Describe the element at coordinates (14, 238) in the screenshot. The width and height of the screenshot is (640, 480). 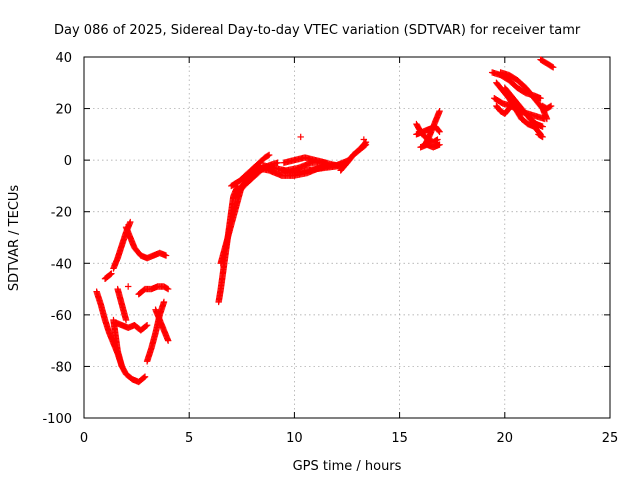
I see `y-axis-label: SDTVAR / TECUs` at that location.